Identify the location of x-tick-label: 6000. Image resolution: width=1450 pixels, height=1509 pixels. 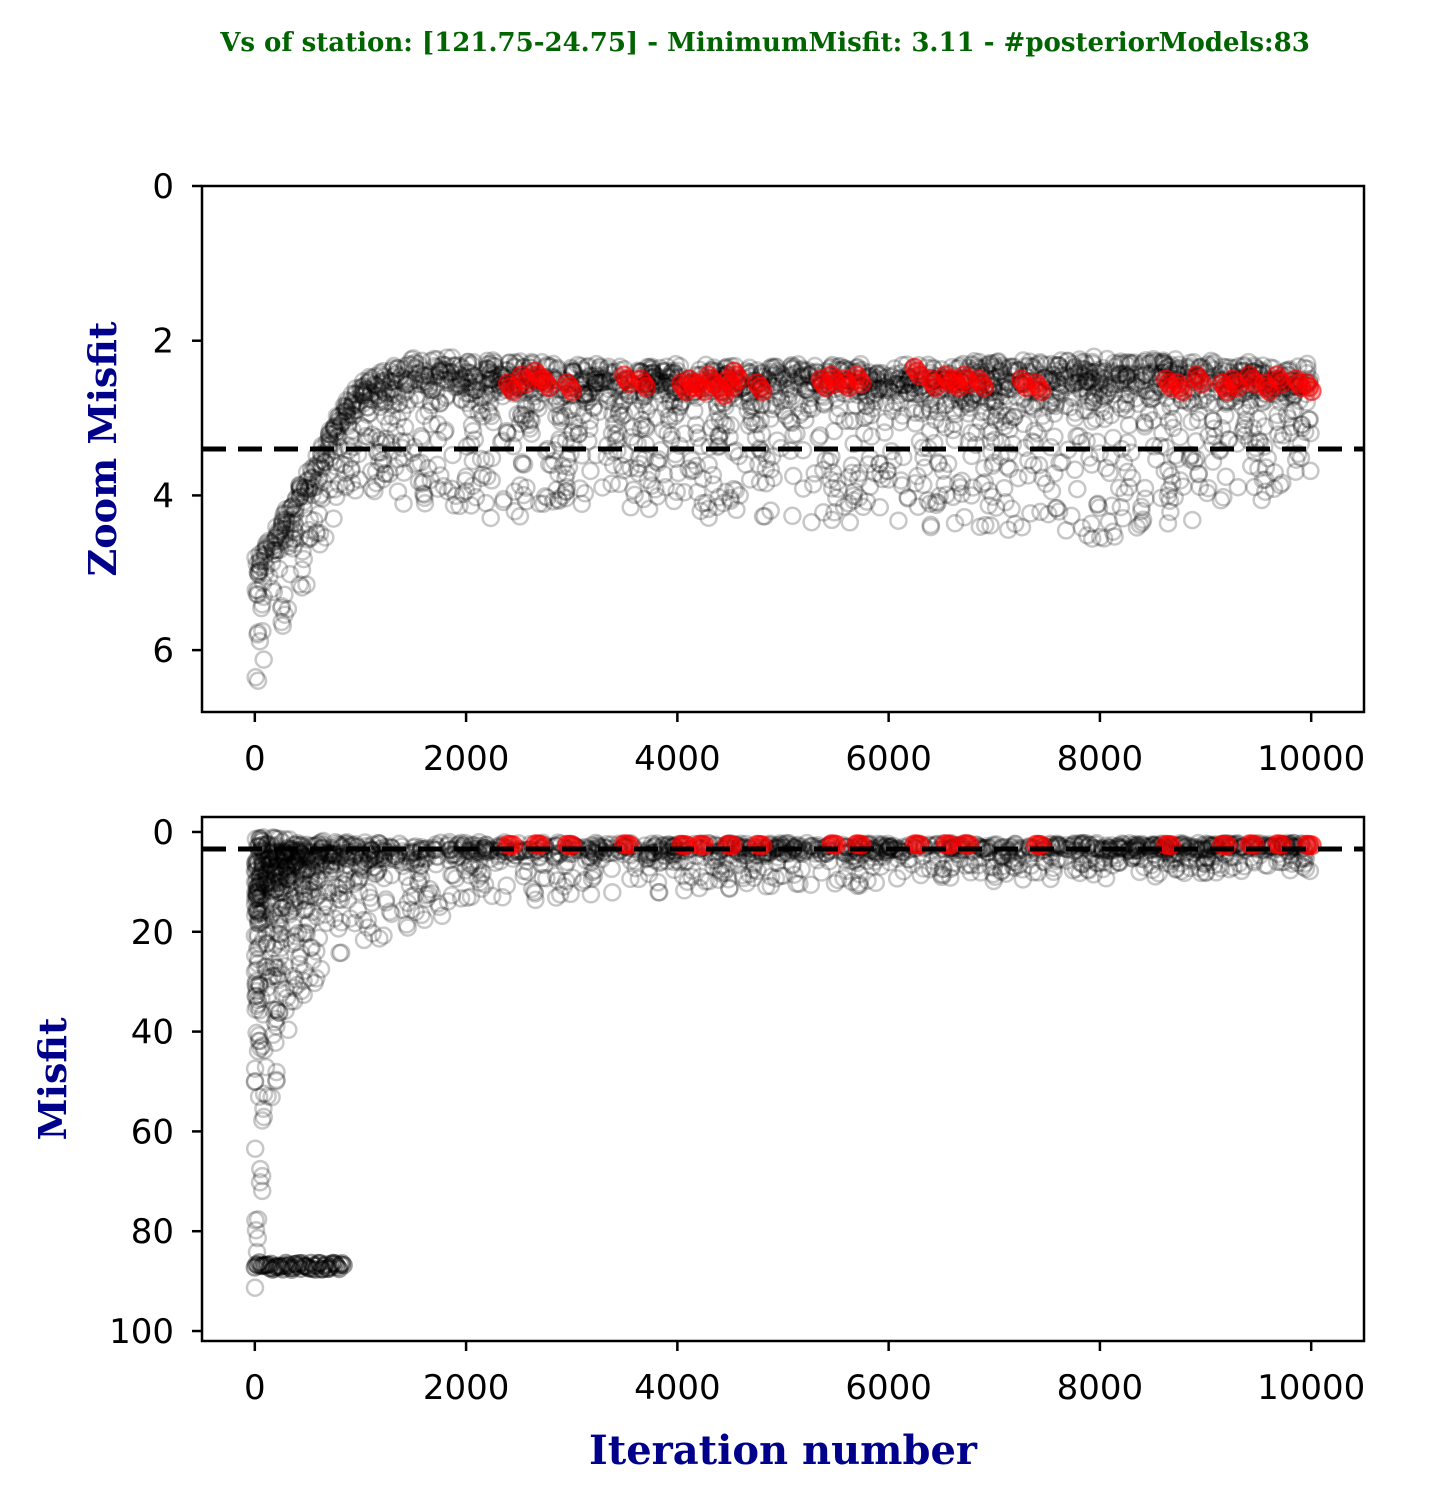
(888, 759).